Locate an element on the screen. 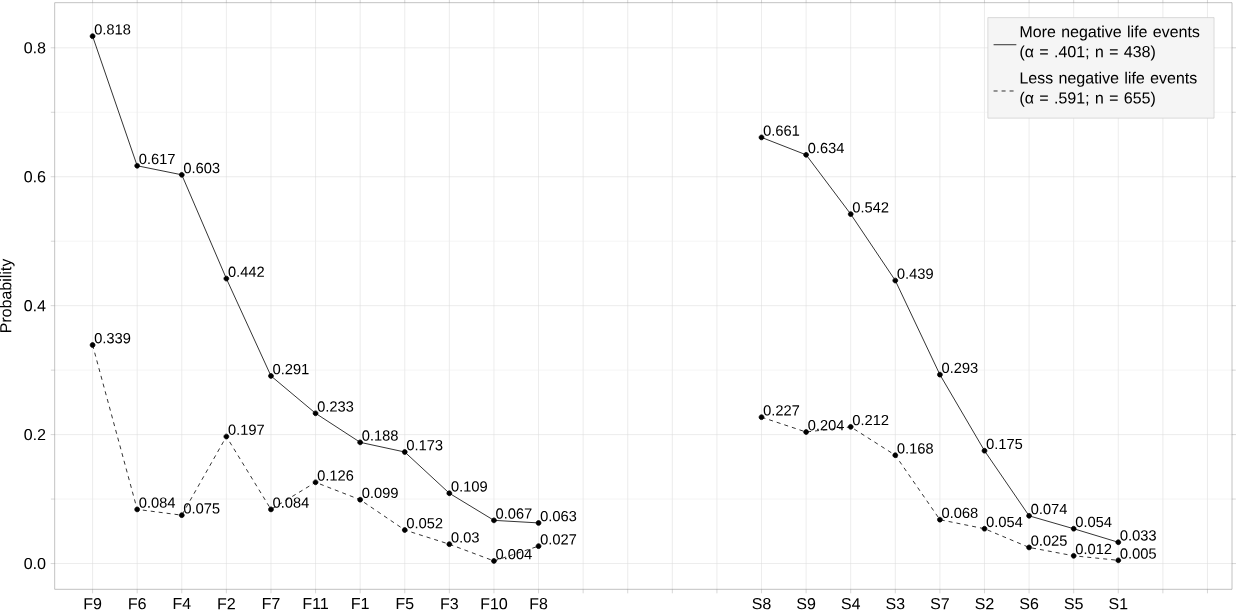 This screenshot has width=1248, height=615. y-tick-label: 0.6 is located at coordinates (35, 177).